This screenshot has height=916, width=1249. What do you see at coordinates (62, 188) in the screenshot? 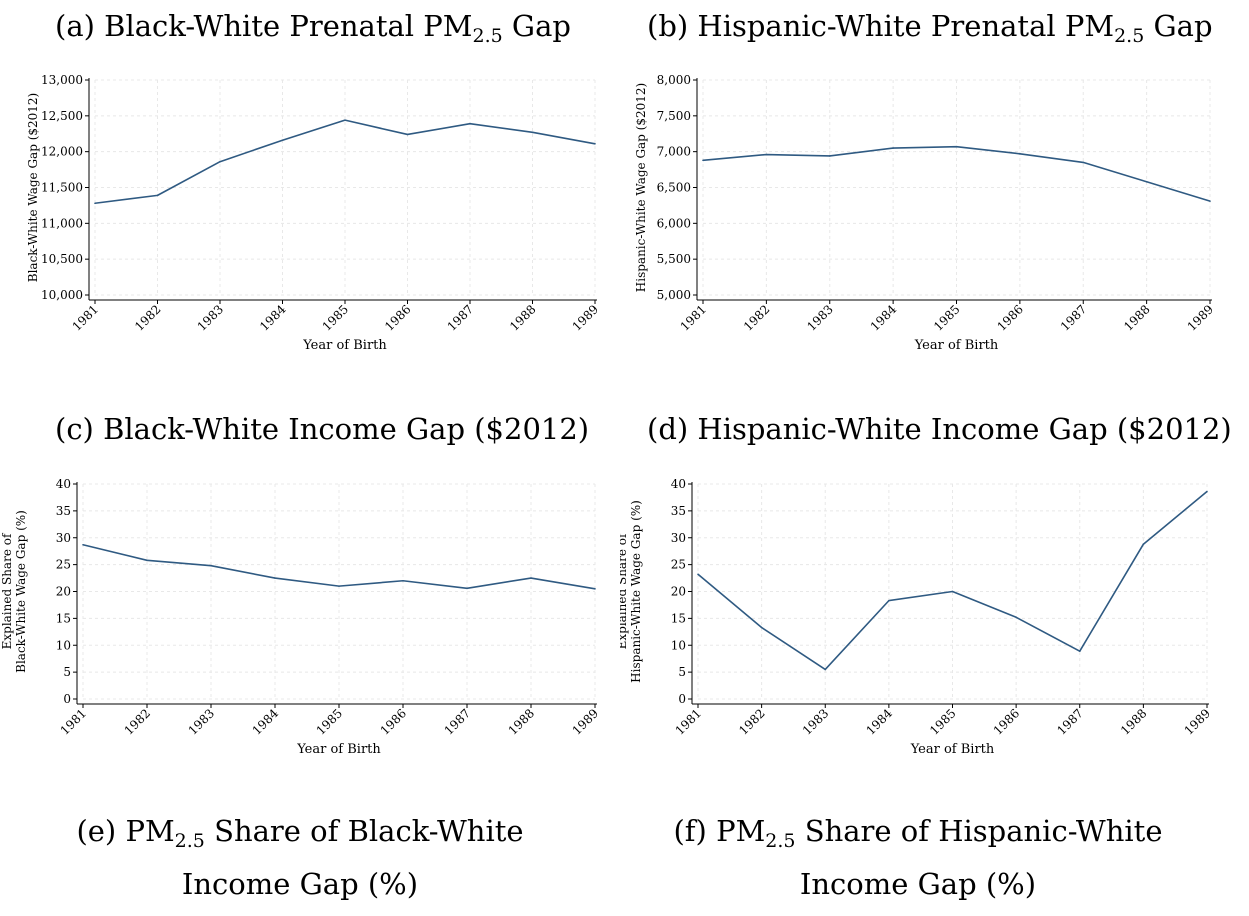
I see `y-tick-label: 11,500` at bounding box center [62, 188].